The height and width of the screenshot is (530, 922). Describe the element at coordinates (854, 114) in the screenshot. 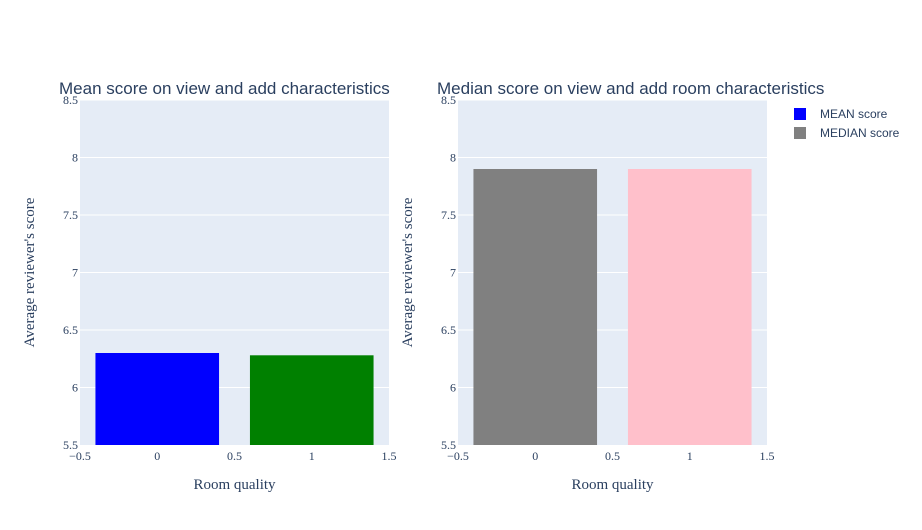

I see `legend-label: MEAN score` at that location.